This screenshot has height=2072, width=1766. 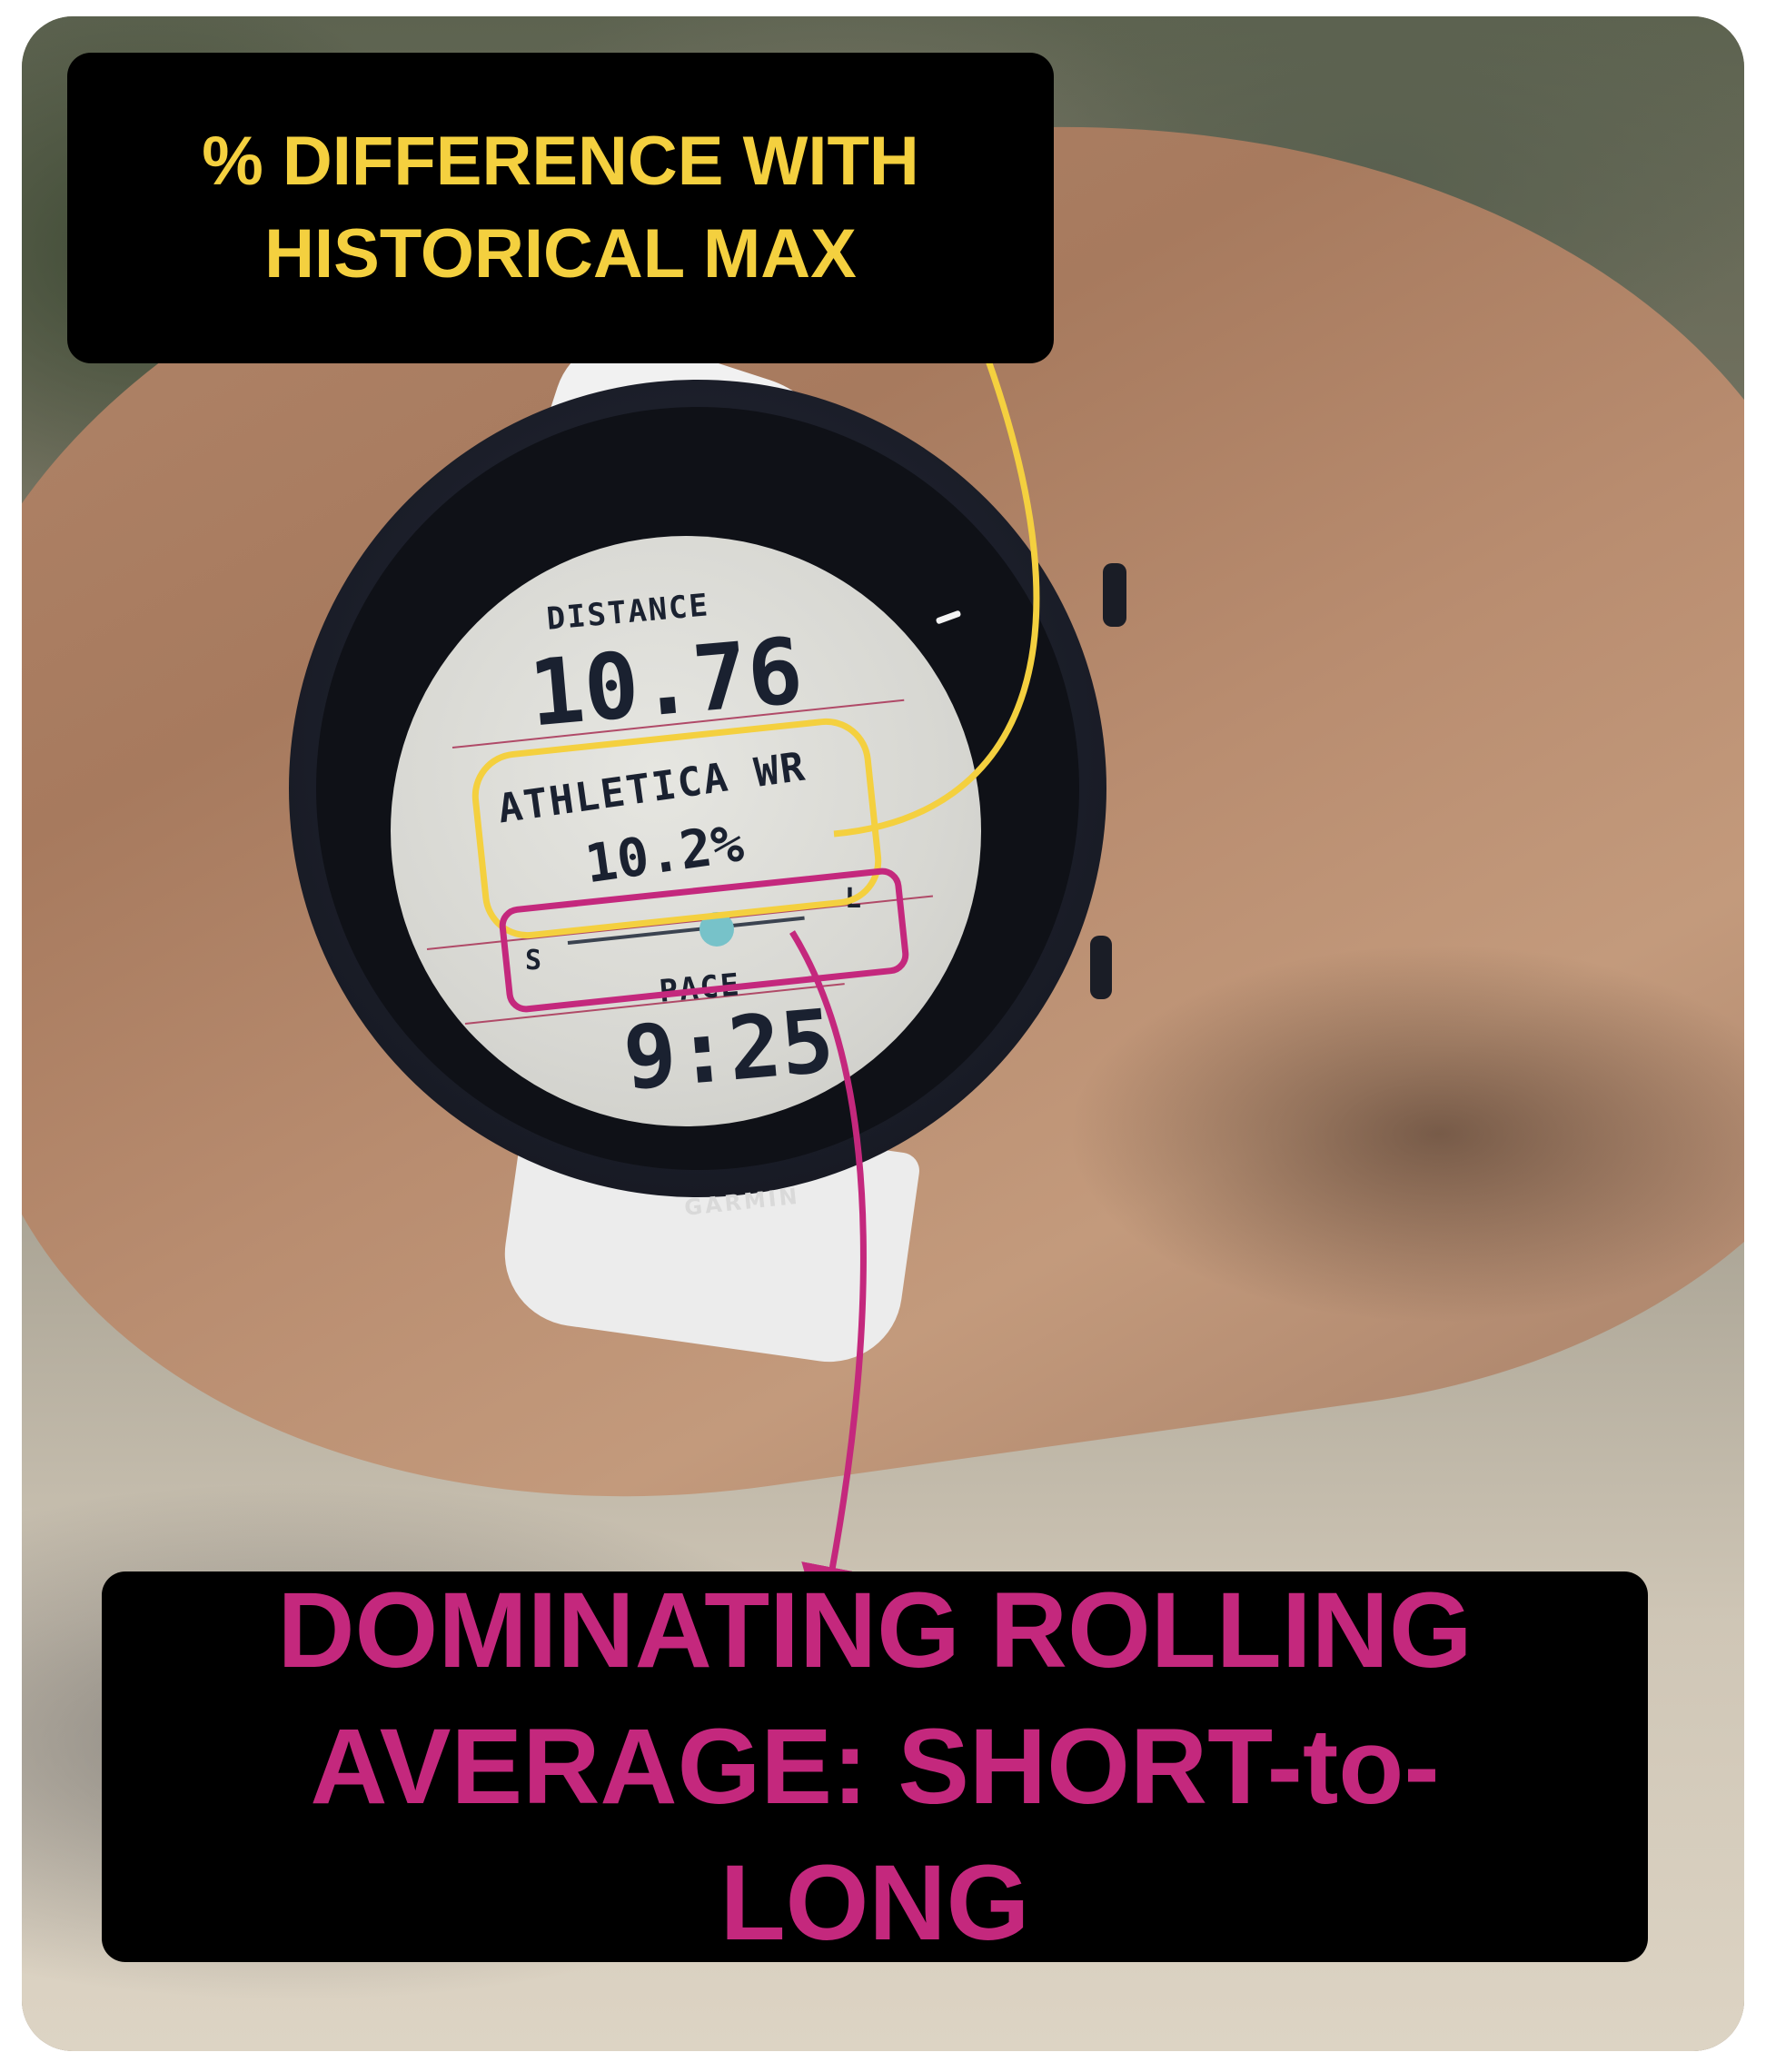 What do you see at coordinates (1101, 967) in the screenshot?
I see `watch-button-lower` at bounding box center [1101, 967].